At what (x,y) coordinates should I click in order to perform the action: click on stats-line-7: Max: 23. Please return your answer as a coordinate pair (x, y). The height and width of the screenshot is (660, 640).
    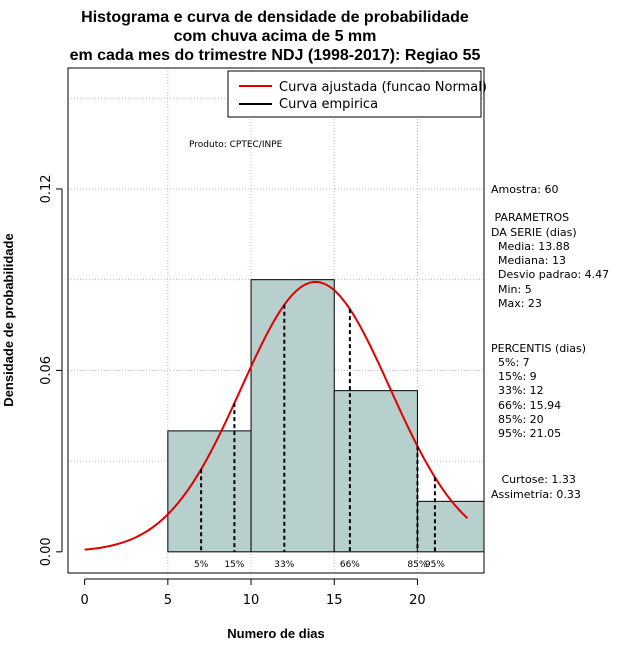
    Looking at the image, I should click on (516, 303).